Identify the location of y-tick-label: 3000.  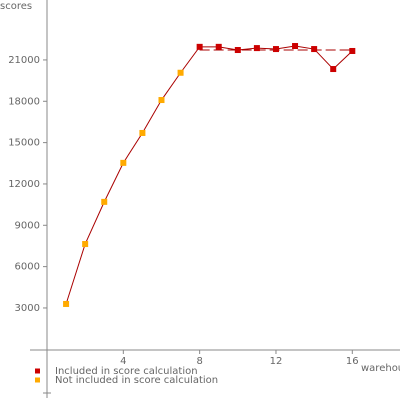
(27, 308).